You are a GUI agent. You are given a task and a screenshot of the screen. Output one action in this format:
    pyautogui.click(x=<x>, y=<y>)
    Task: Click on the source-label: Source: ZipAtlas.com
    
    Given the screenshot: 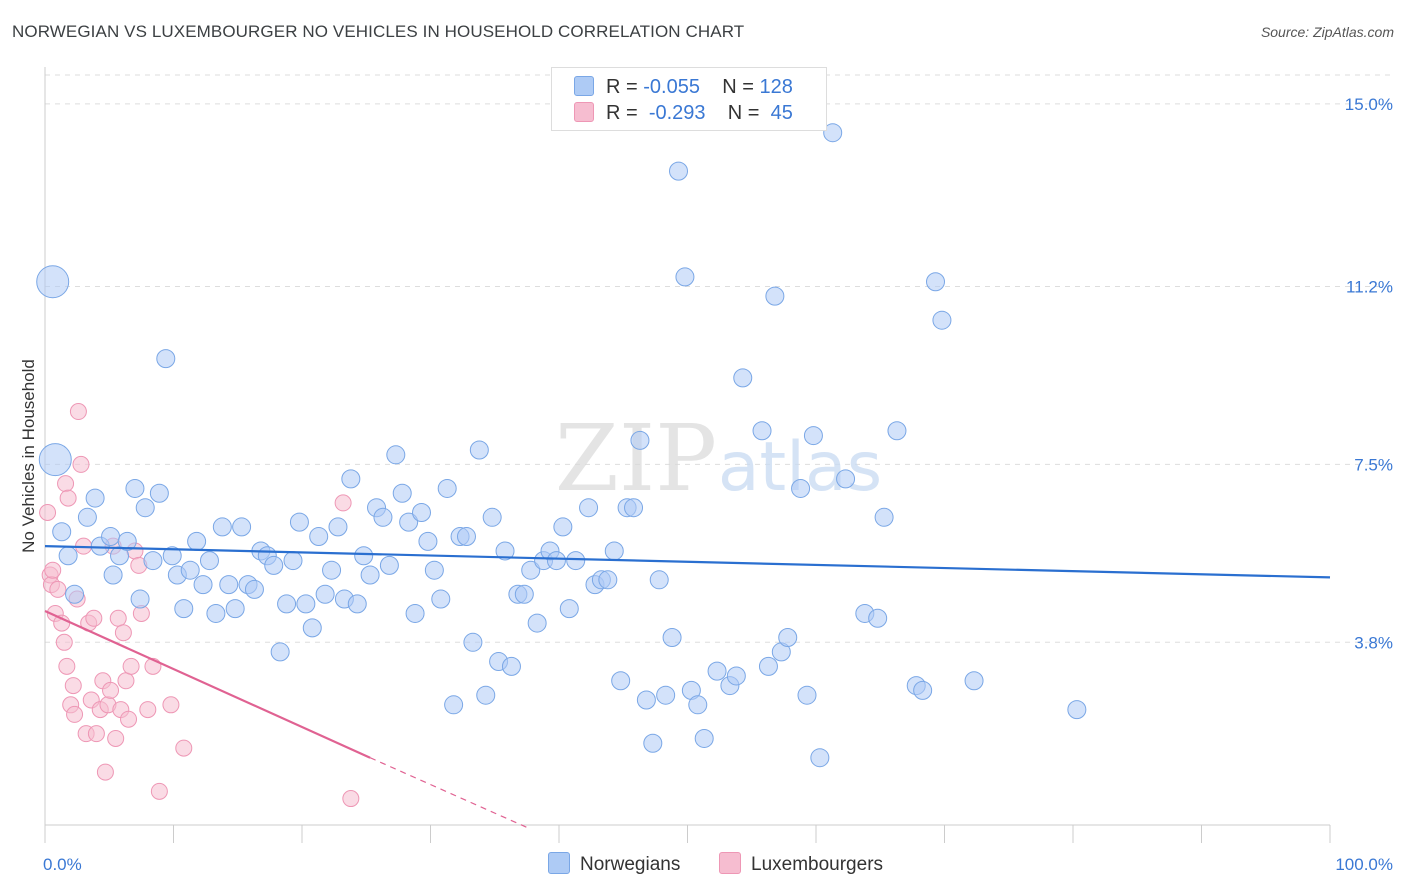 What is the action you would take?
    pyautogui.click(x=1327, y=32)
    